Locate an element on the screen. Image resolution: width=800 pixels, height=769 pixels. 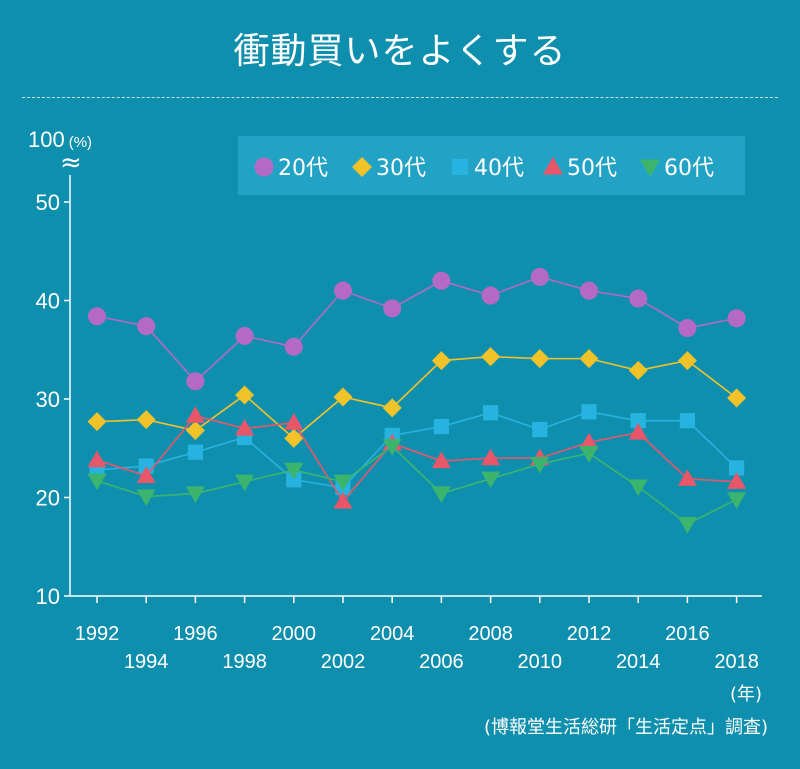
y-tick-label: 50 is located at coordinates (48, 202).